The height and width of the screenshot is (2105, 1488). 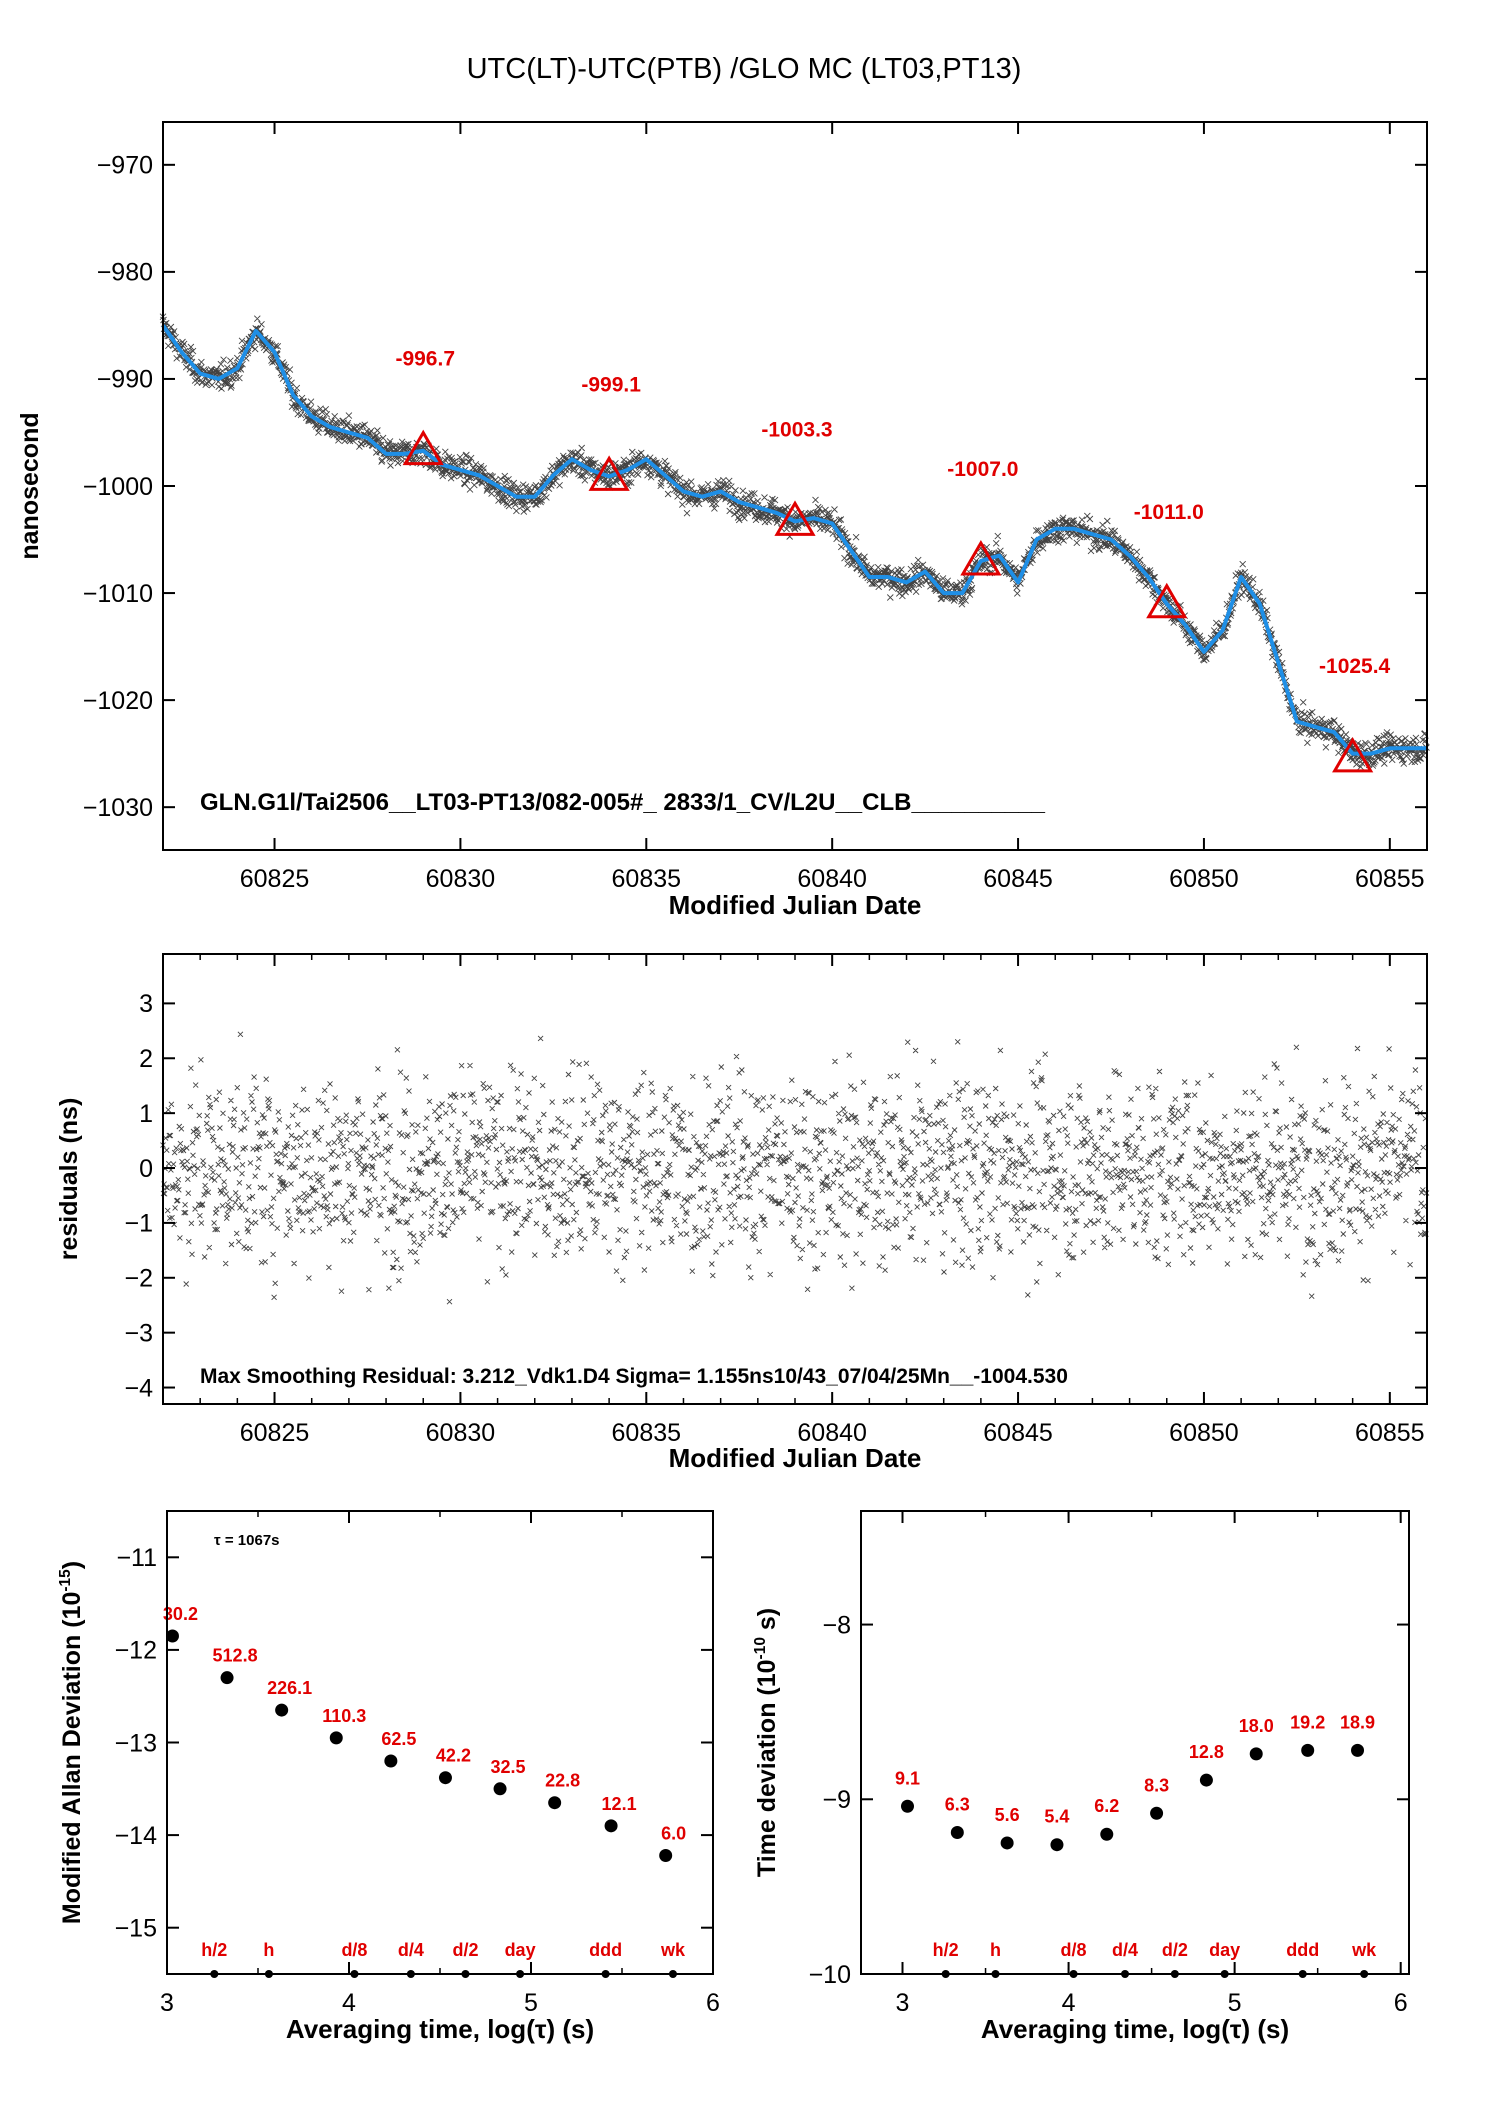 I want to click on data-value-label: 12.1, so click(x=619, y=1804).